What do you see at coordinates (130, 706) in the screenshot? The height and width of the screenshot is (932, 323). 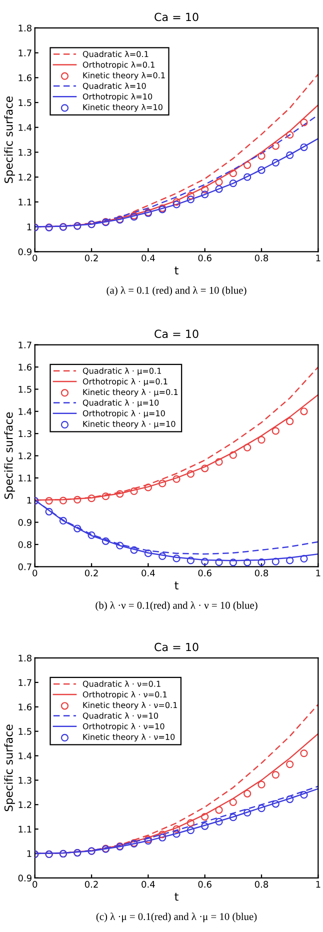 I see `legend-label: Kinetic theory λ · ν=0.1` at bounding box center [130, 706].